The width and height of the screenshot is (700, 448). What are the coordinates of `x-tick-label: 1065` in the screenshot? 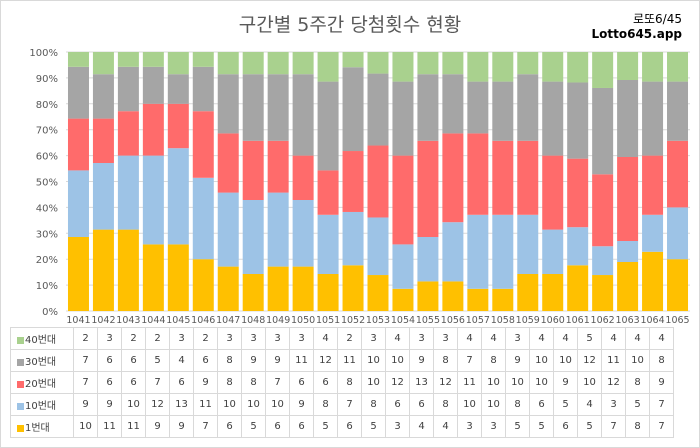 It's located at (677, 320).